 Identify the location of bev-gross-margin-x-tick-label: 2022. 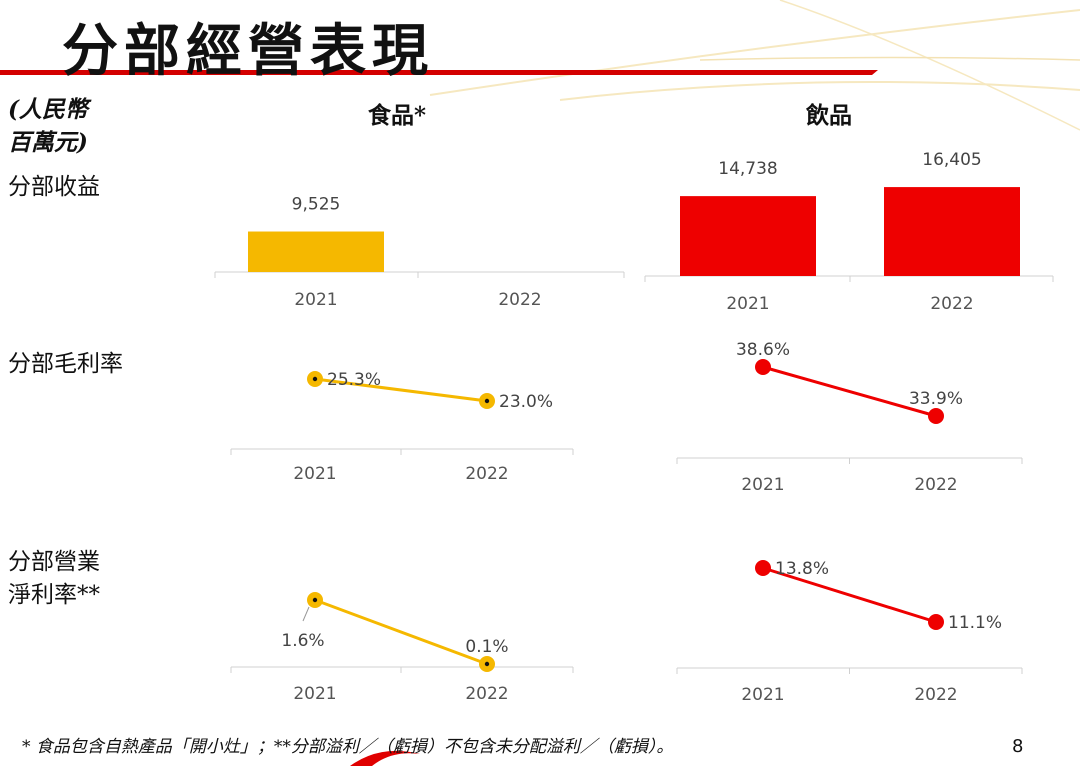
(935, 485).